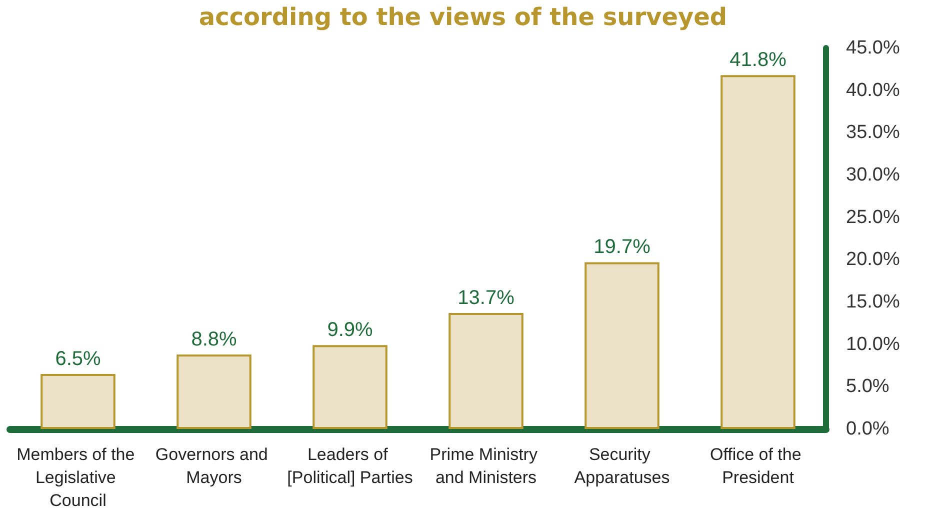 This screenshot has width=926, height=512. Describe the element at coordinates (873, 302) in the screenshot. I see `y-tick-label: 15.0%` at that location.